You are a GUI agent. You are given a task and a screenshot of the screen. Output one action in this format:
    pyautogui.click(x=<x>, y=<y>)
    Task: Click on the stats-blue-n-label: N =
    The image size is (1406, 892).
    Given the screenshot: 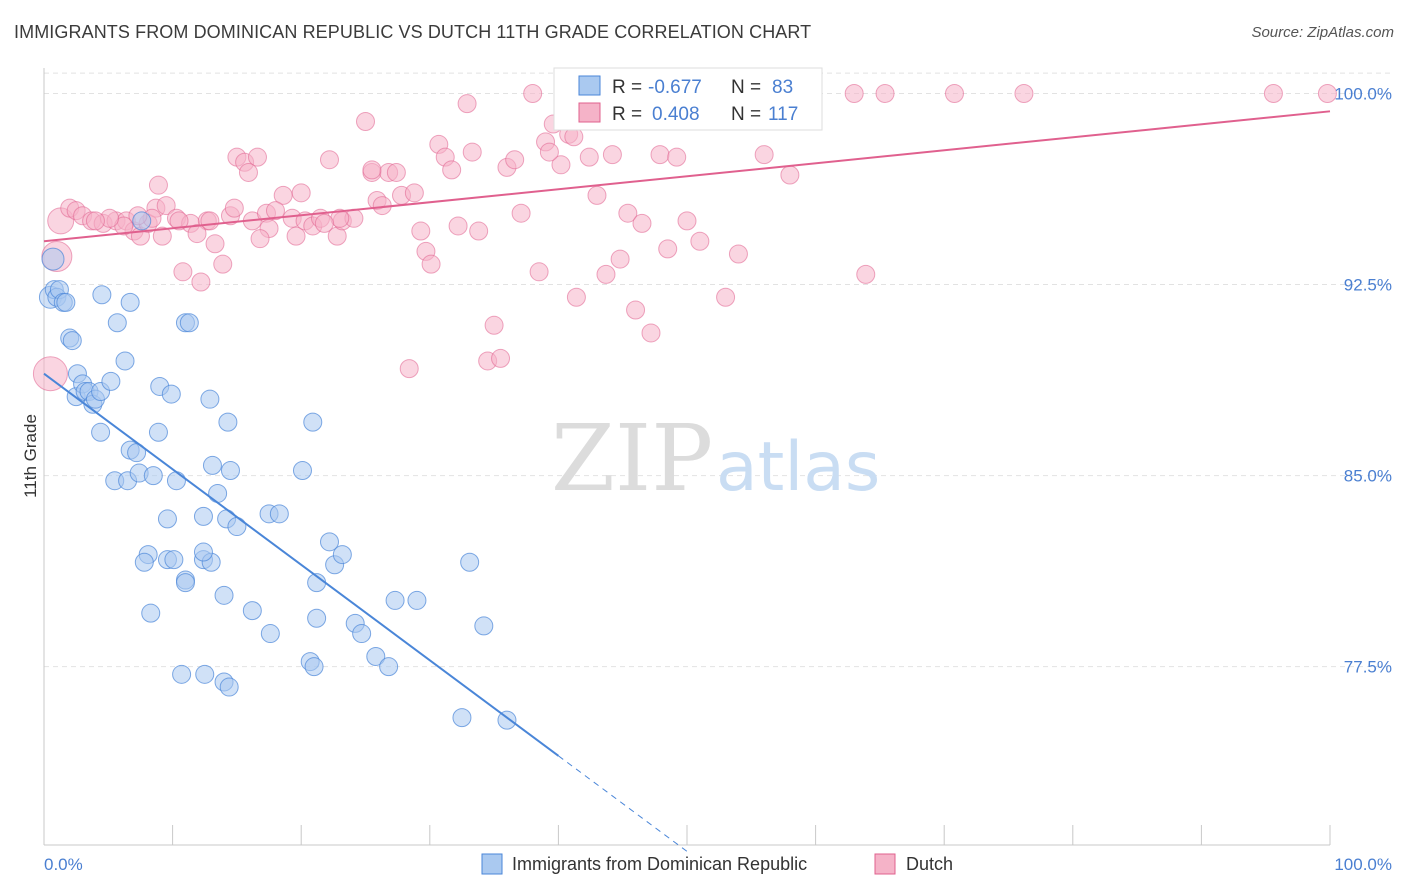 What is the action you would take?
    pyautogui.click(x=746, y=87)
    